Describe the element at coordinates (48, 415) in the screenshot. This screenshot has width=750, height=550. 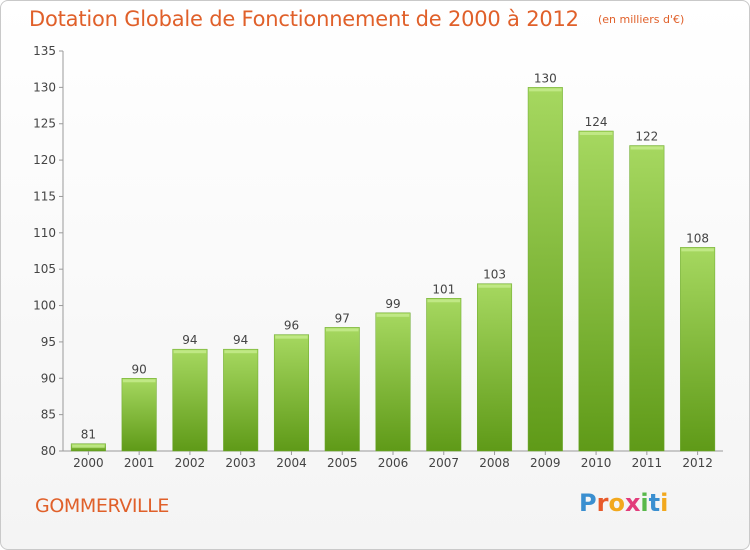
I see `y-tick-label: 85` at that location.